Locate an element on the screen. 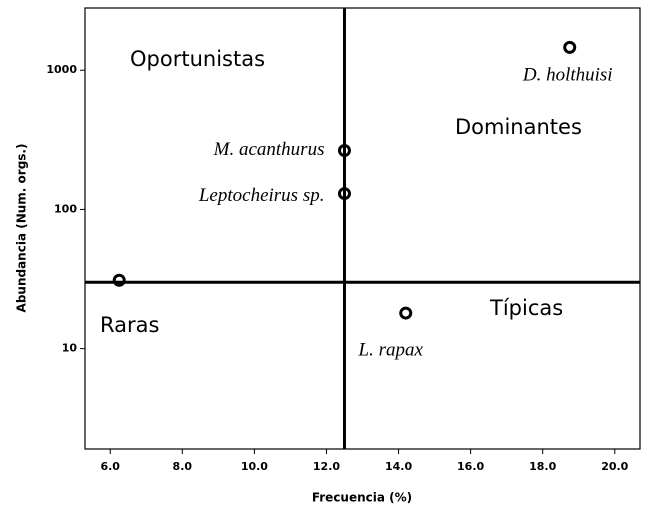 The width and height of the screenshot is (645, 514). x-tick-label: 12.0 is located at coordinates (326, 466).